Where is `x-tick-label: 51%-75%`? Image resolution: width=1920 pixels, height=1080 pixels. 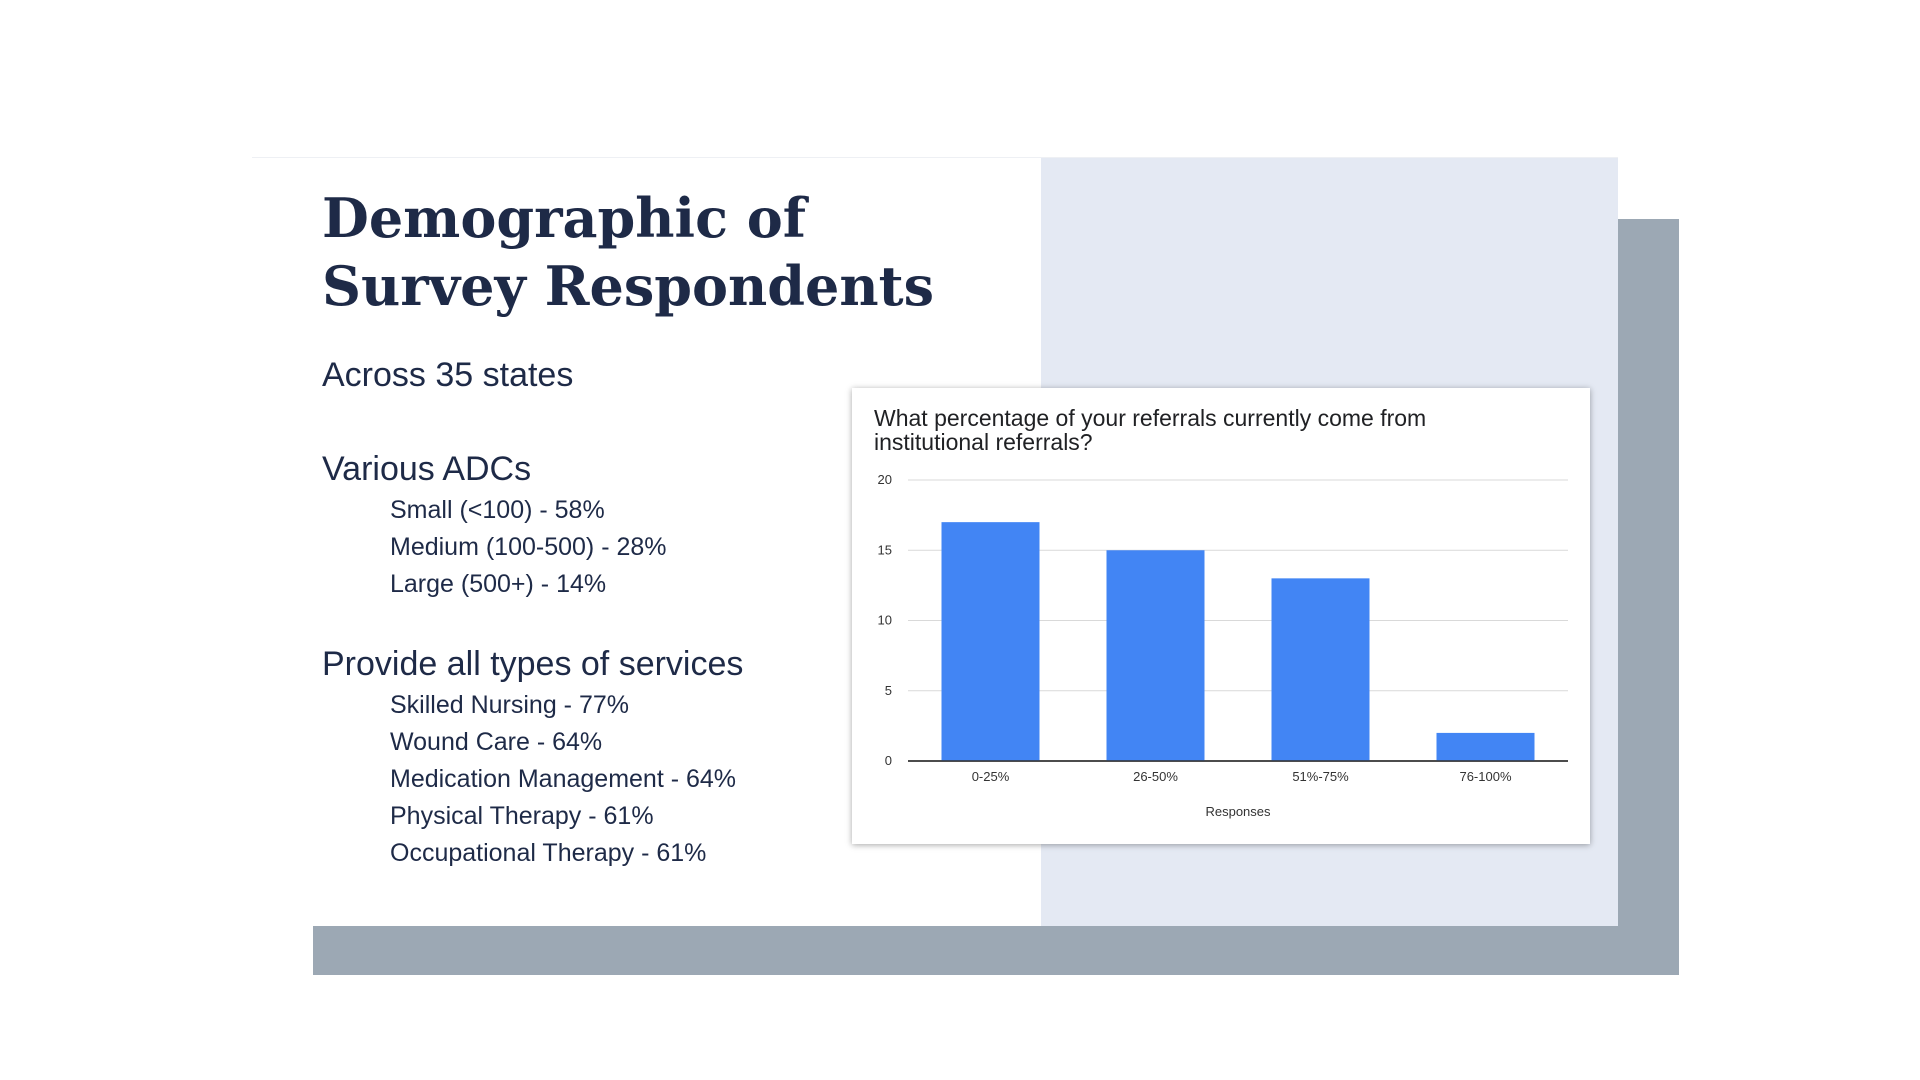 x-tick-label: 51%-75% is located at coordinates (1320, 776).